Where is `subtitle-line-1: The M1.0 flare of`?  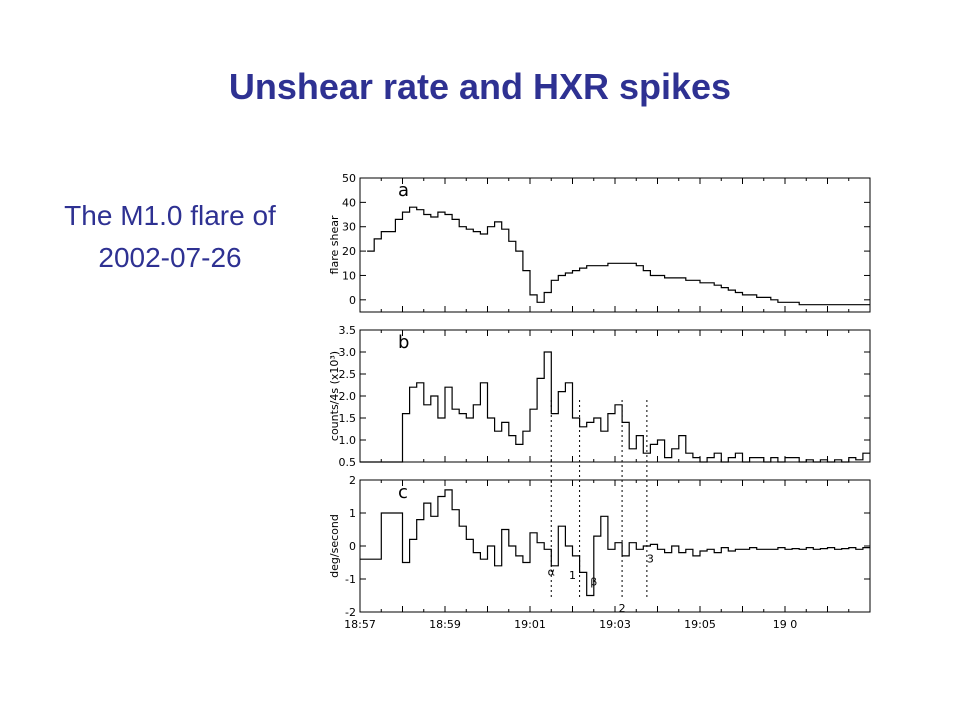 subtitle-line-1: The M1.0 flare of is located at coordinates (170, 215).